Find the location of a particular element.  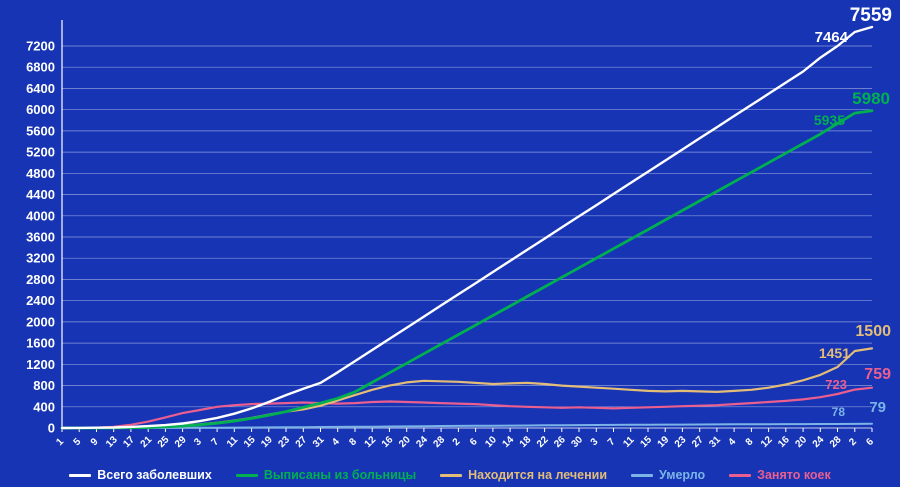

end-label-treatment-current: 1500 is located at coordinates (873, 331).